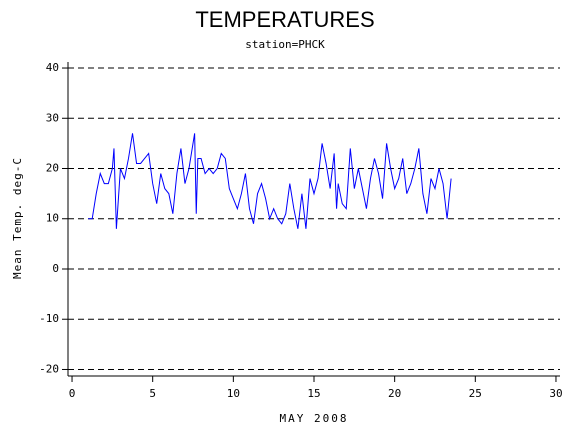 The height and width of the screenshot is (430, 570). I want to click on x-tick-label: 10, so click(233, 393).